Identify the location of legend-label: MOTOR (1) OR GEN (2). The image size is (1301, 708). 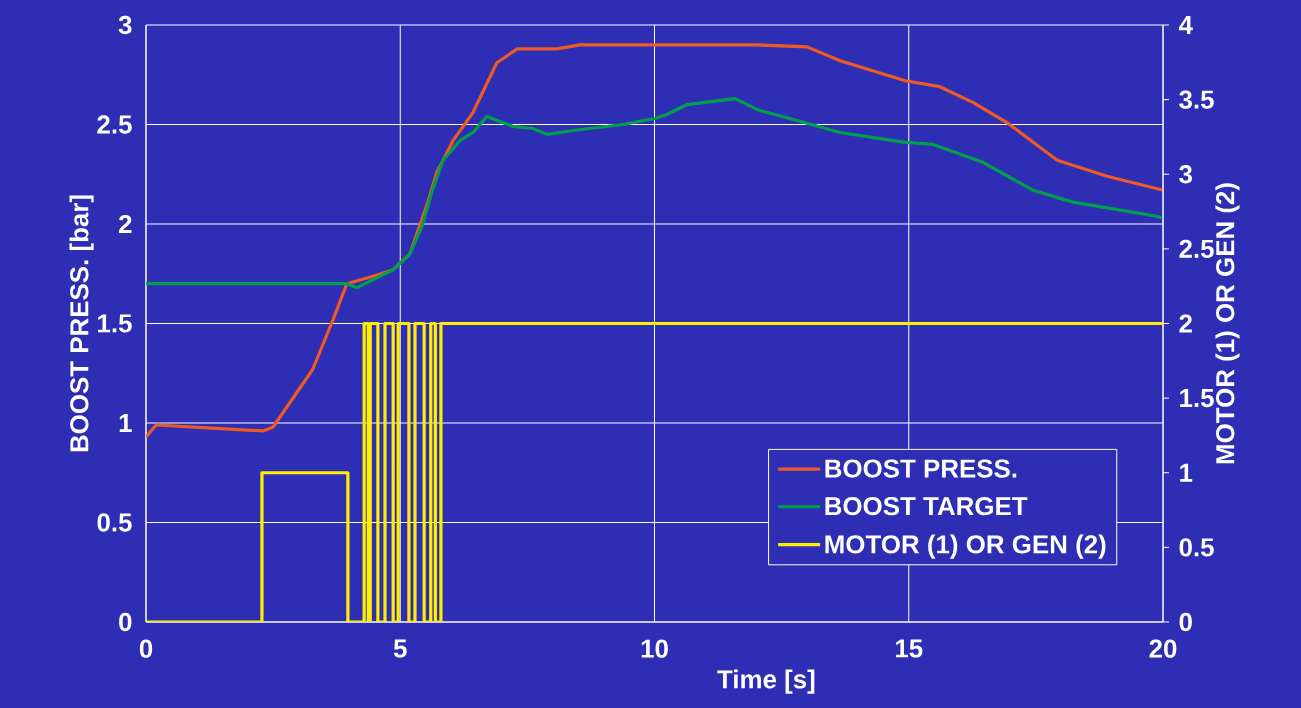
(965, 546).